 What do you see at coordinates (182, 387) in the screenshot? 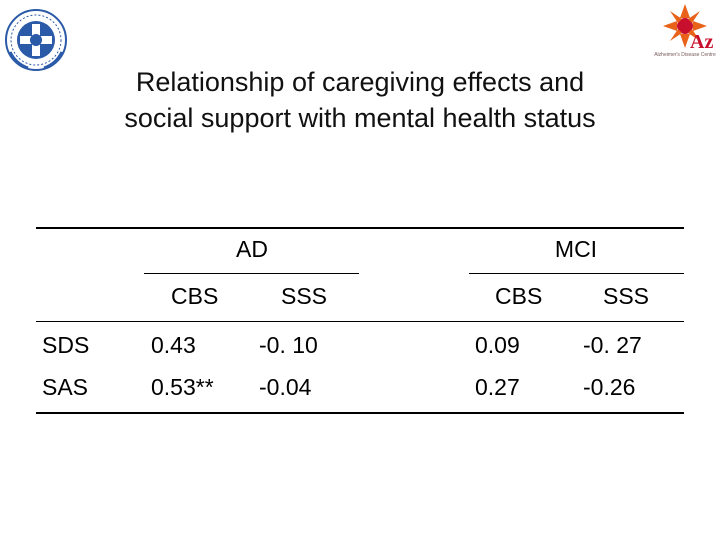
I see `cell-sas-ad-cbs: 0.53**` at bounding box center [182, 387].